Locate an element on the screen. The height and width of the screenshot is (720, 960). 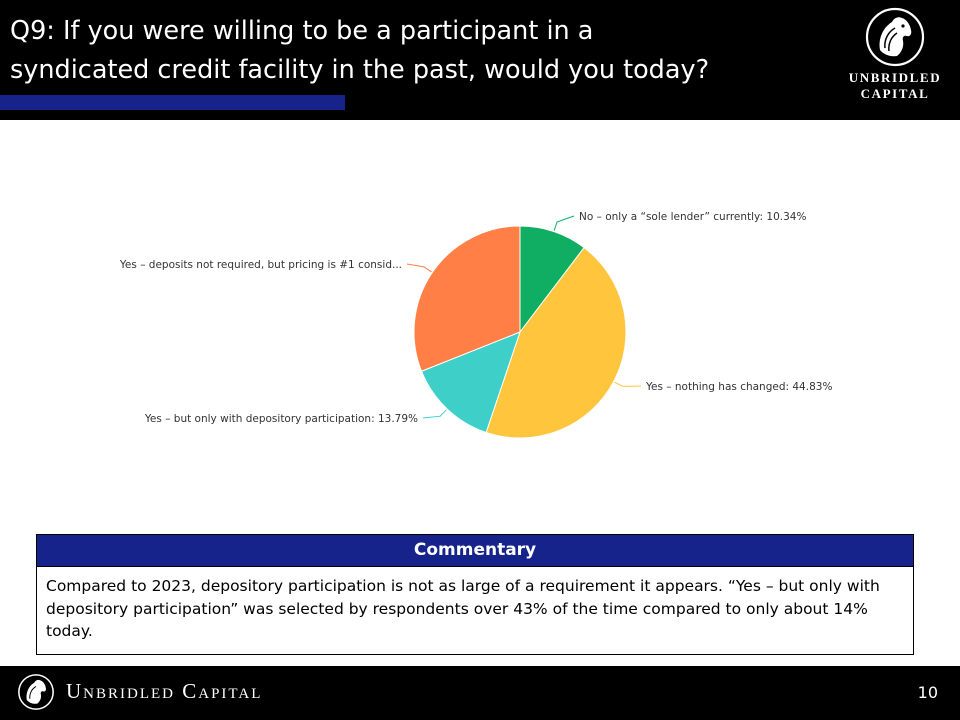
pie-slice-nothing-changed is located at coordinates (556, 342).